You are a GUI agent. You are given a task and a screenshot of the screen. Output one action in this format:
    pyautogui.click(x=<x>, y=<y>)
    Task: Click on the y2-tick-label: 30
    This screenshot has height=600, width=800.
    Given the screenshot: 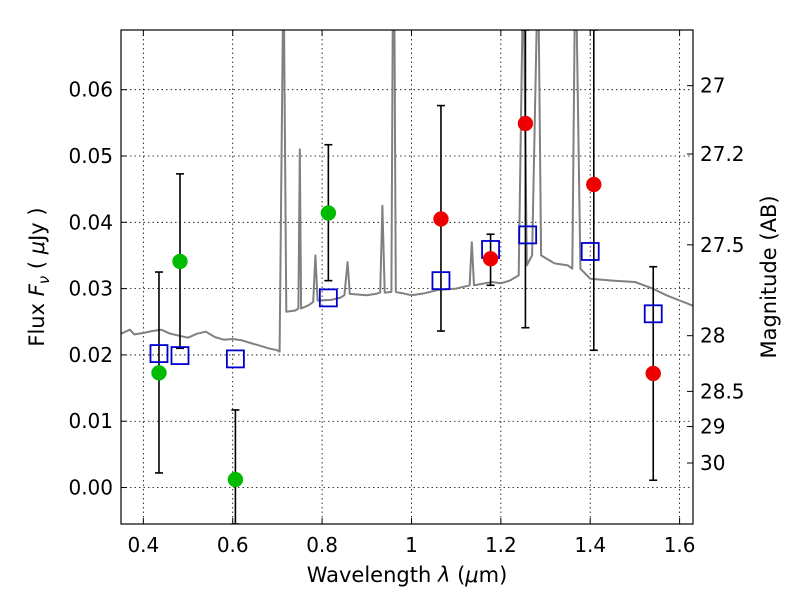 What is the action you would take?
    pyautogui.click(x=712, y=463)
    